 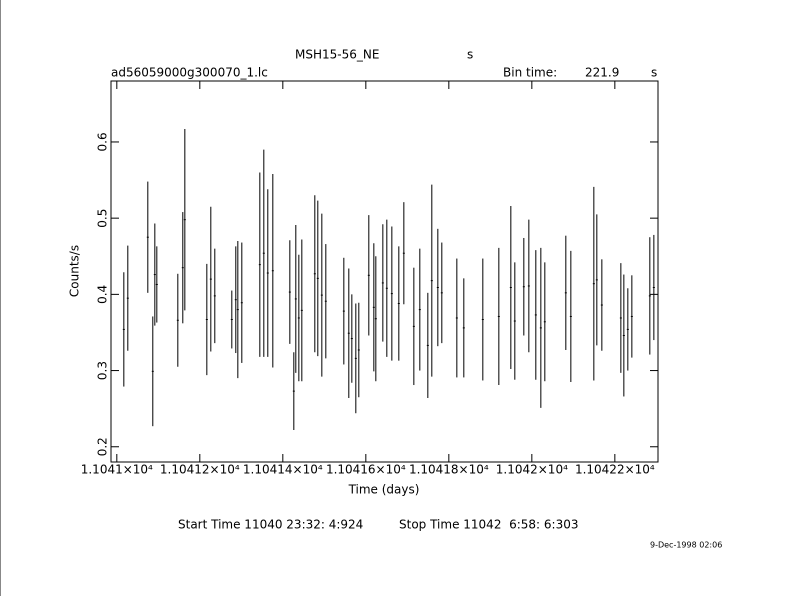 What do you see at coordinates (366, 470) in the screenshot?
I see `x-tick-label: 1.10416×10⁴` at bounding box center [366, 470].